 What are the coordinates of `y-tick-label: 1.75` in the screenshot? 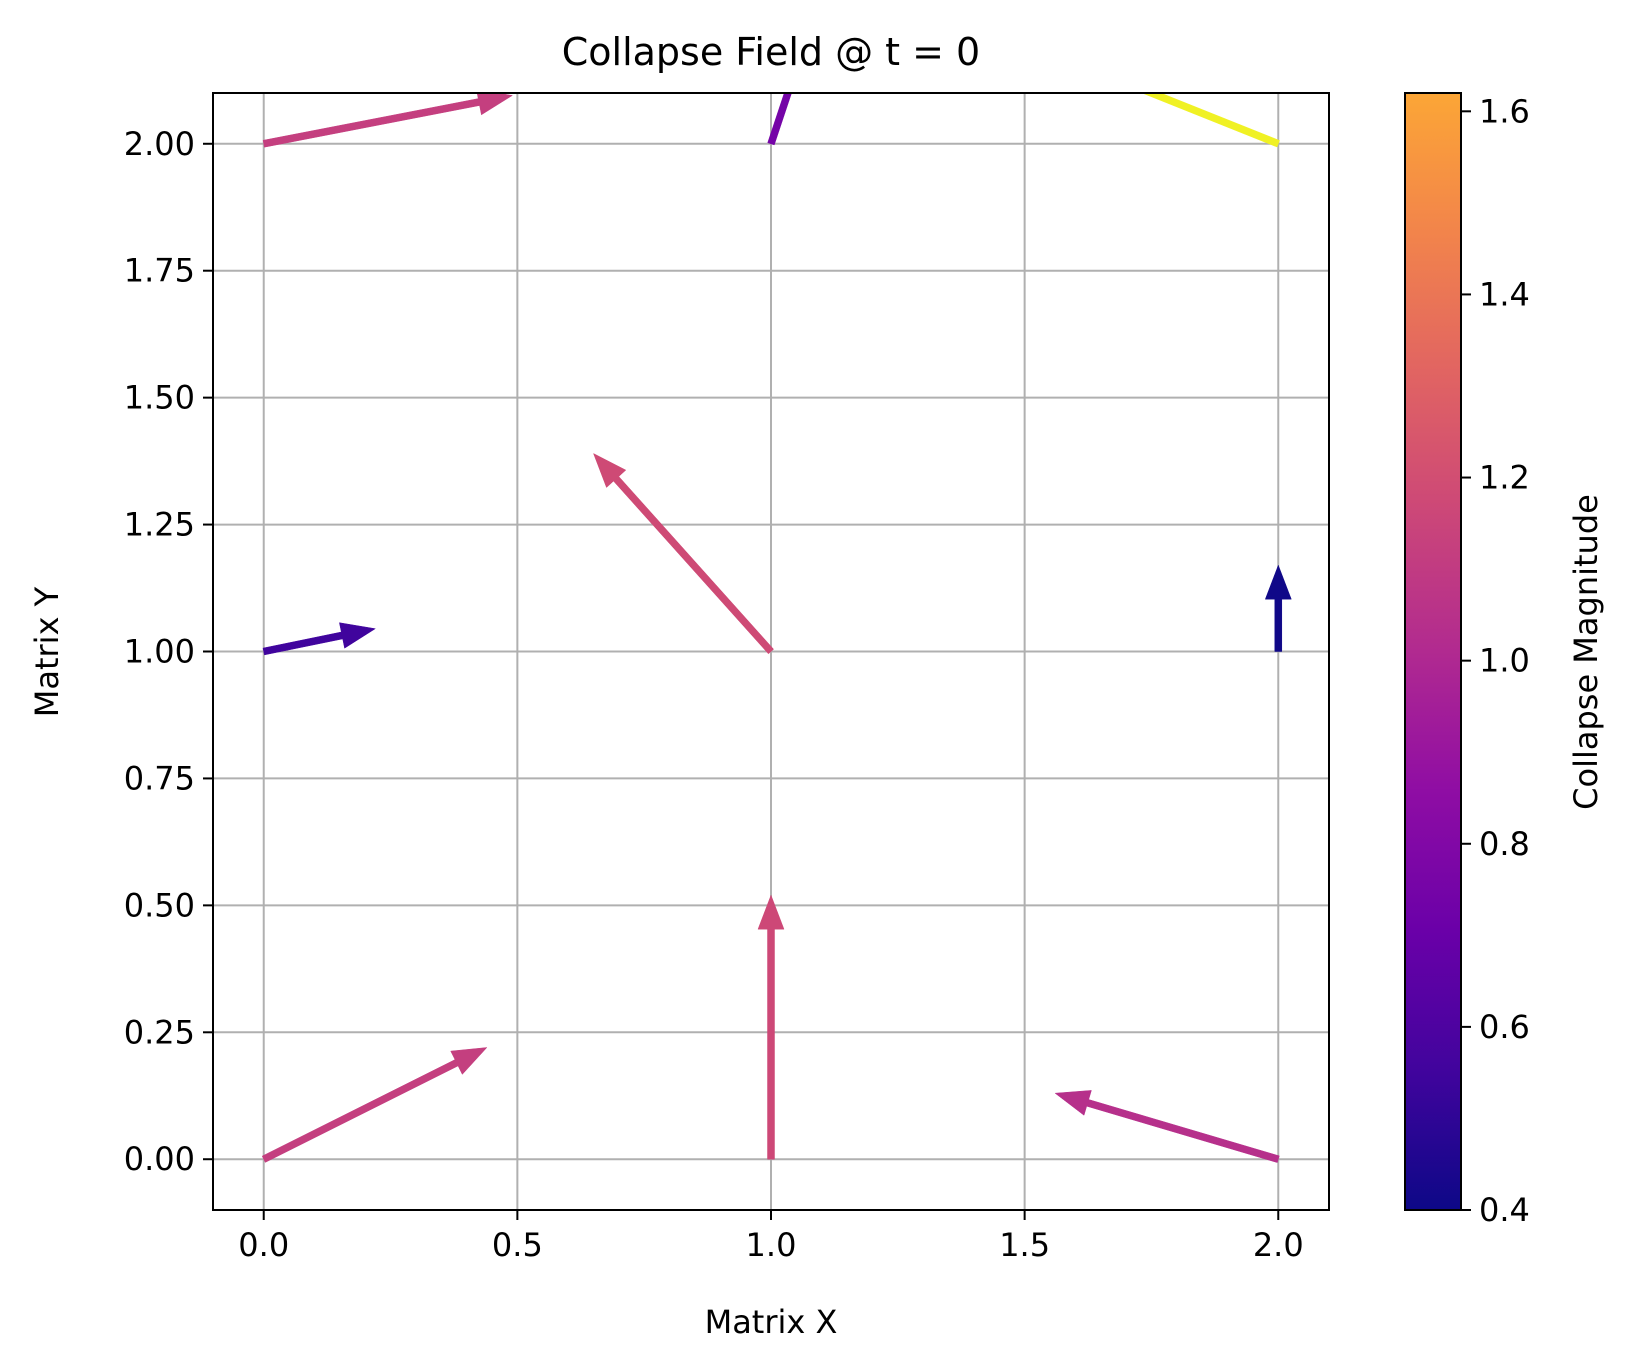 It's located at (159, 271).